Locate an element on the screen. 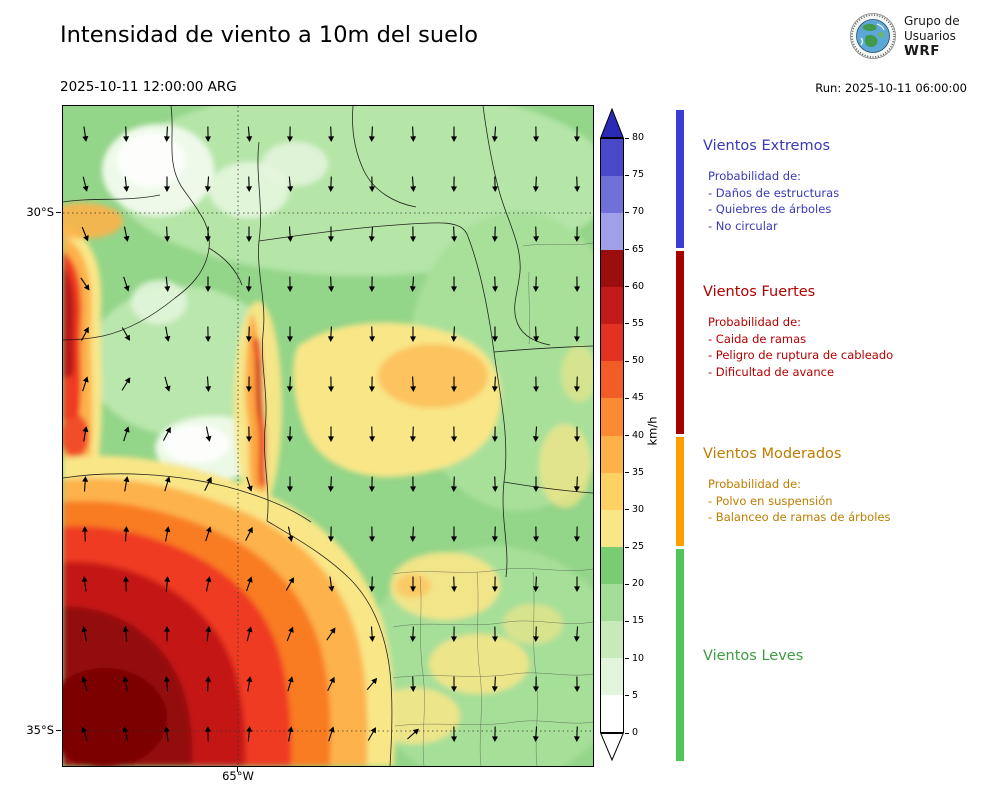 The image size is (1000, 800). lon-label-65w: 65°W is located at coordinates (238, 776).